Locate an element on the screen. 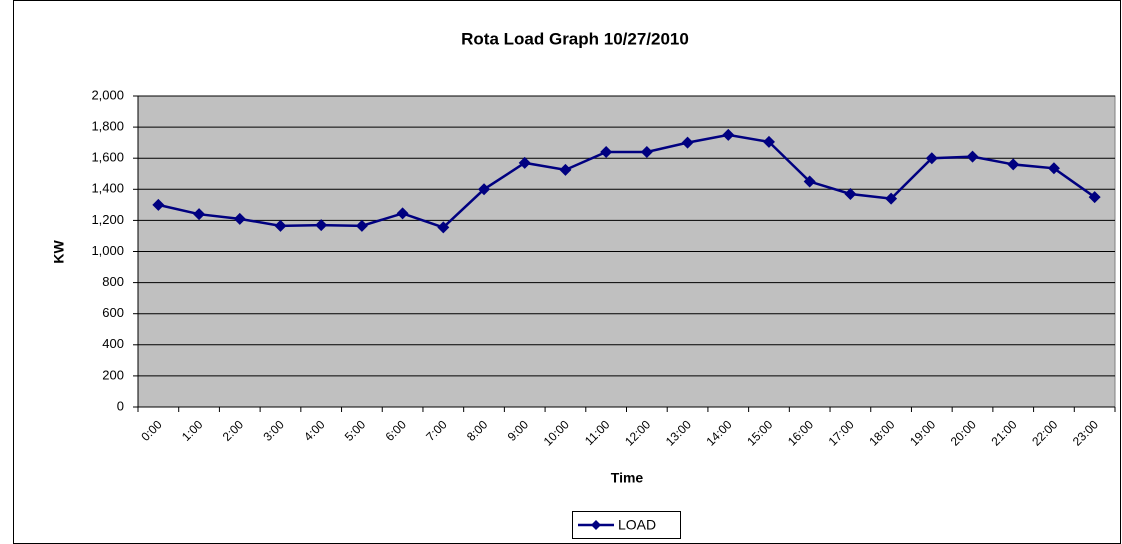 The width and height of the screenshot is (1122, 544). y-tick-label: 0 is located at coordinates (120, 405).